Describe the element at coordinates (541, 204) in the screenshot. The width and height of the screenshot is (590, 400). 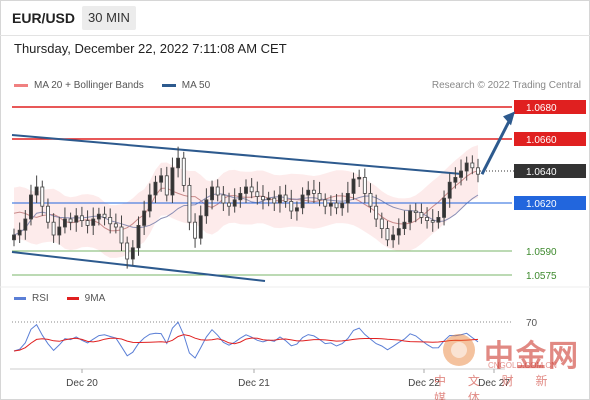
I see `level-label-3: 1.0620` at that location.